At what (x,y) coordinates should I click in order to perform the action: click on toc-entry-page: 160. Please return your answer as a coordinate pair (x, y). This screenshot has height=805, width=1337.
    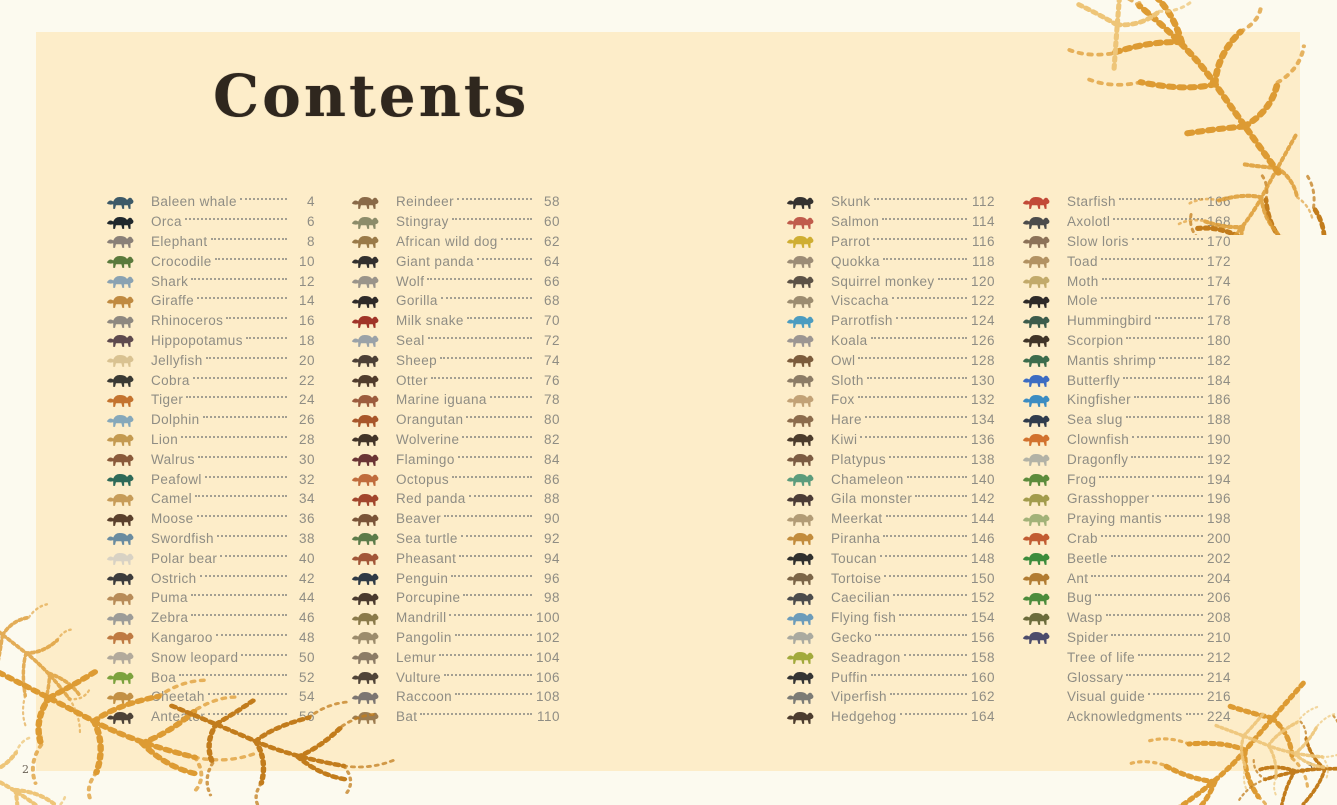
    Looking at the image, I should click on (982, 677).